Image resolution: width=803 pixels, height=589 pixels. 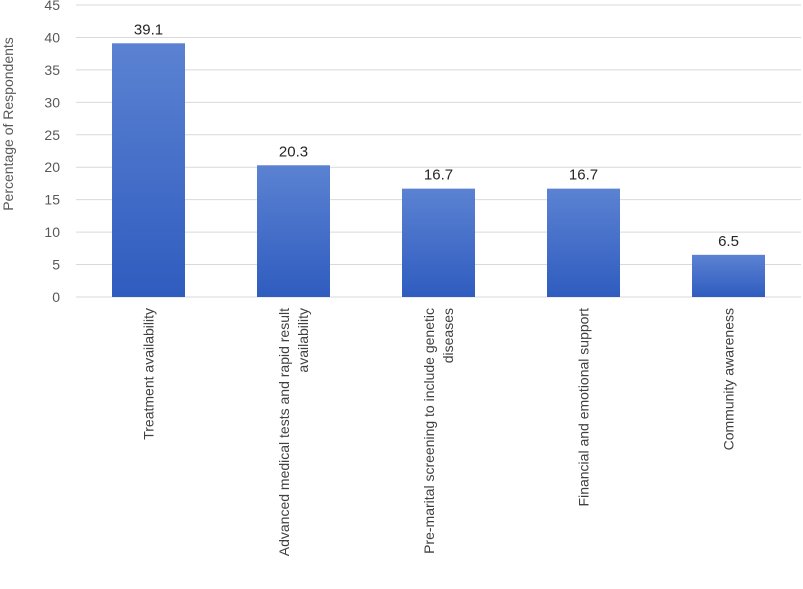 I want to click on y-tick-label: 35, so click(x=52, y=70).